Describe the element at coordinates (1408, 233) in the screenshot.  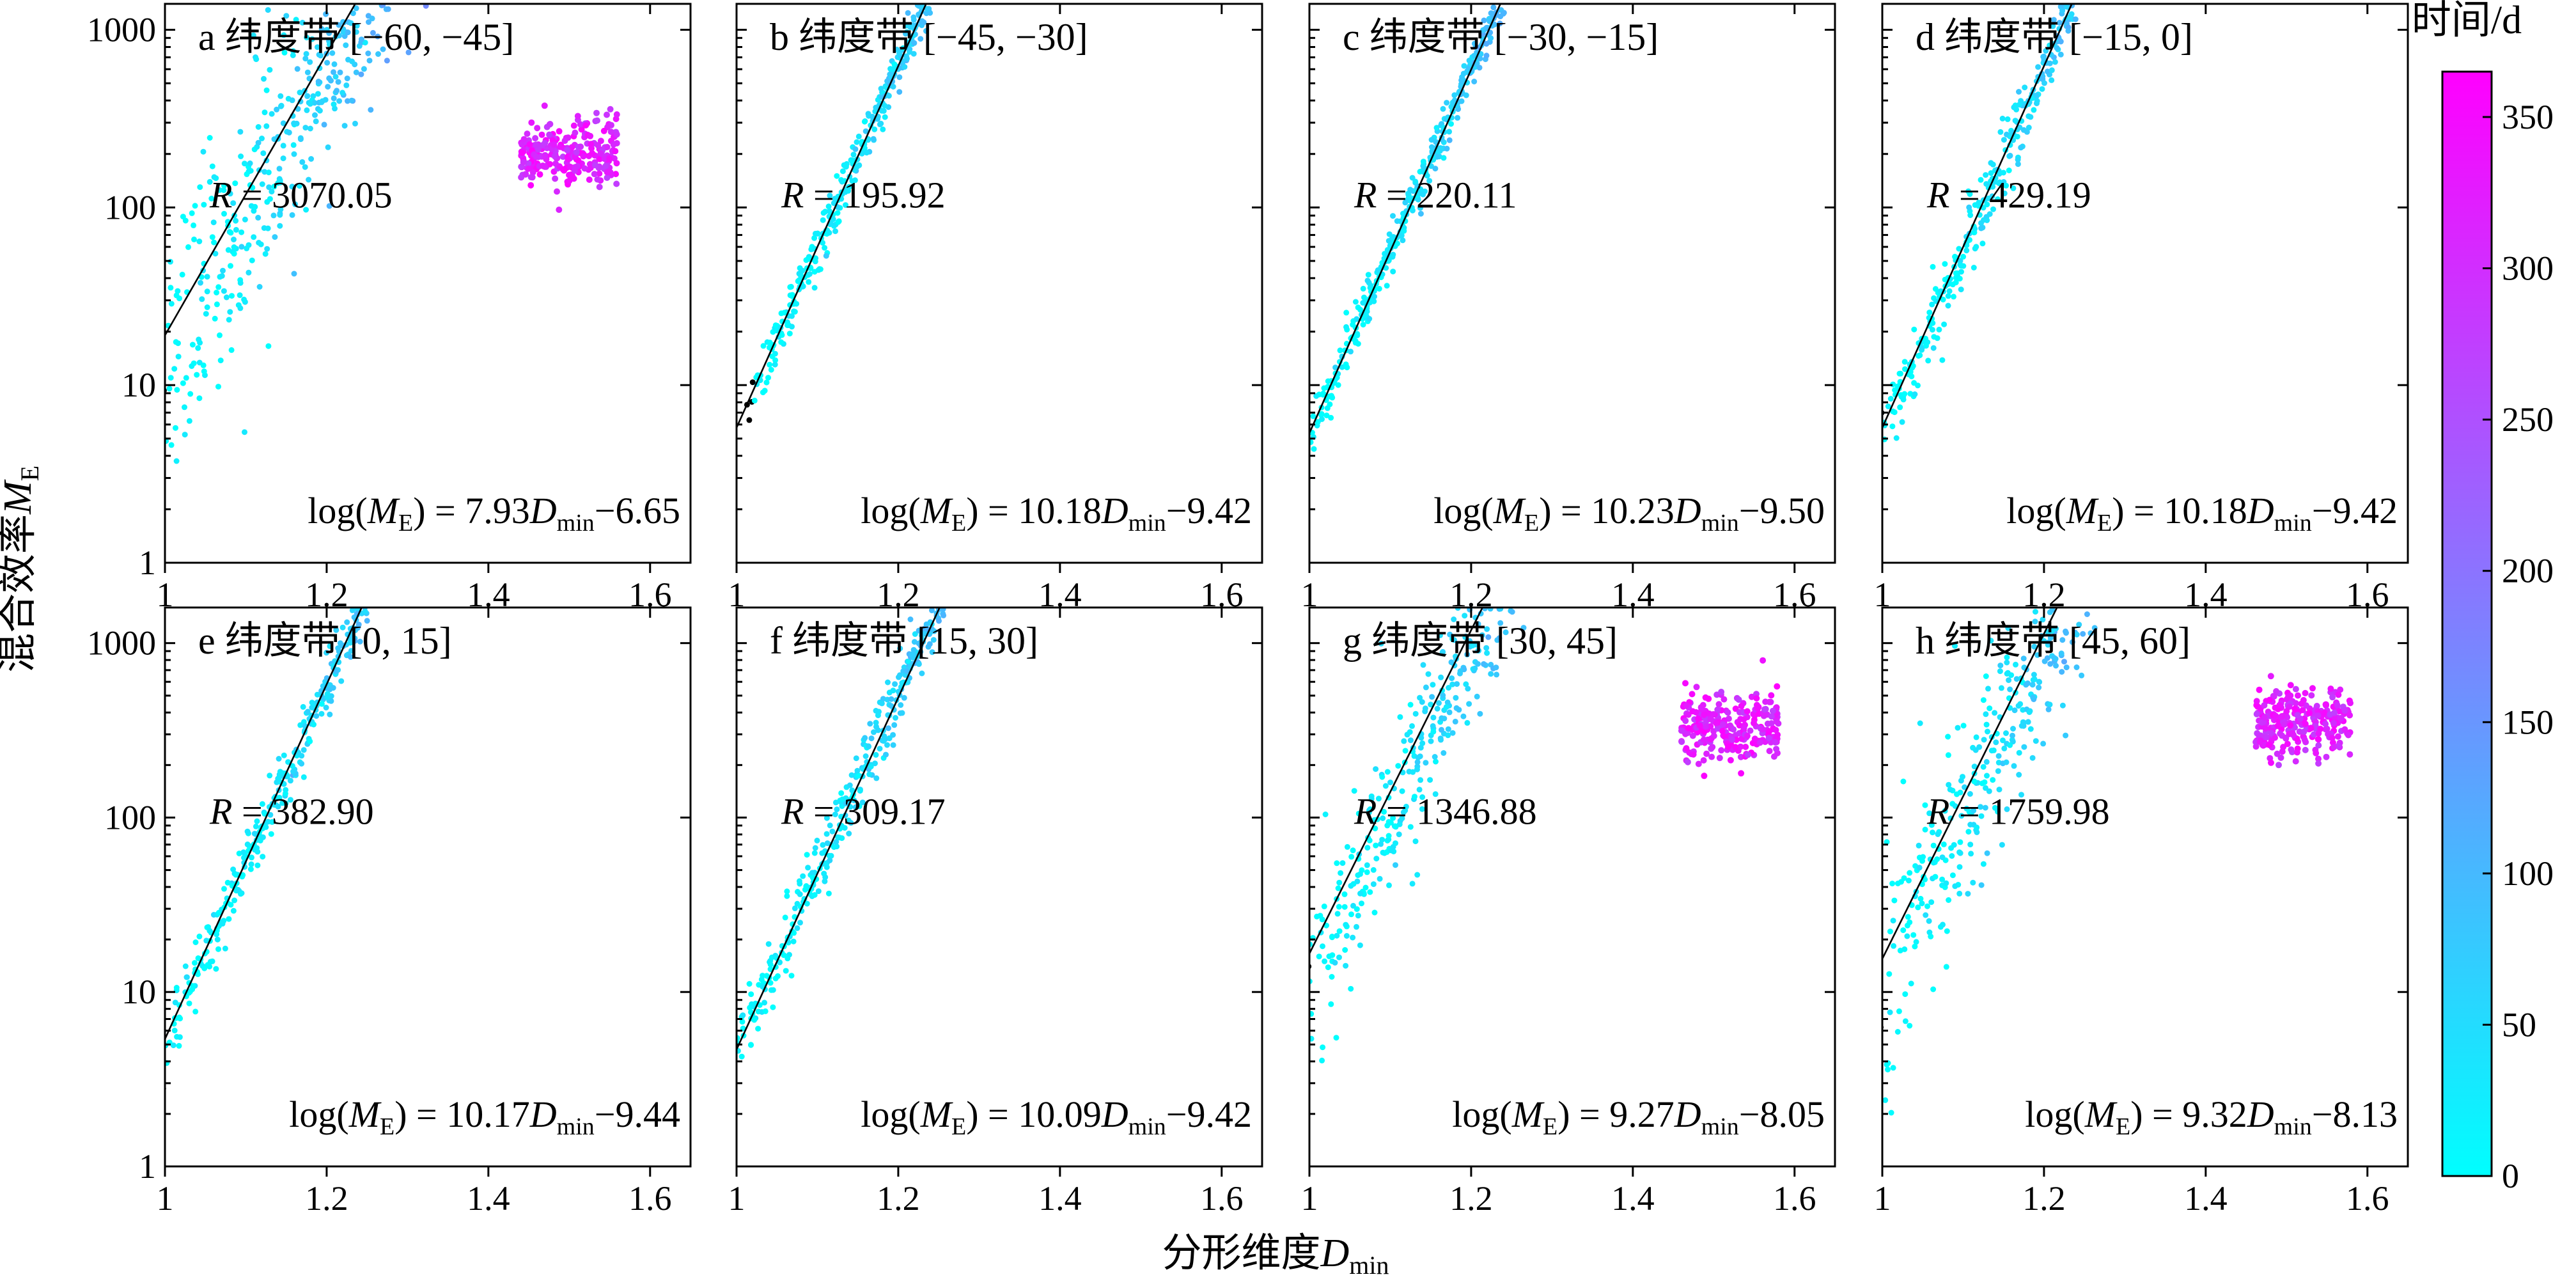
I see `scatter-points-c` at that location.